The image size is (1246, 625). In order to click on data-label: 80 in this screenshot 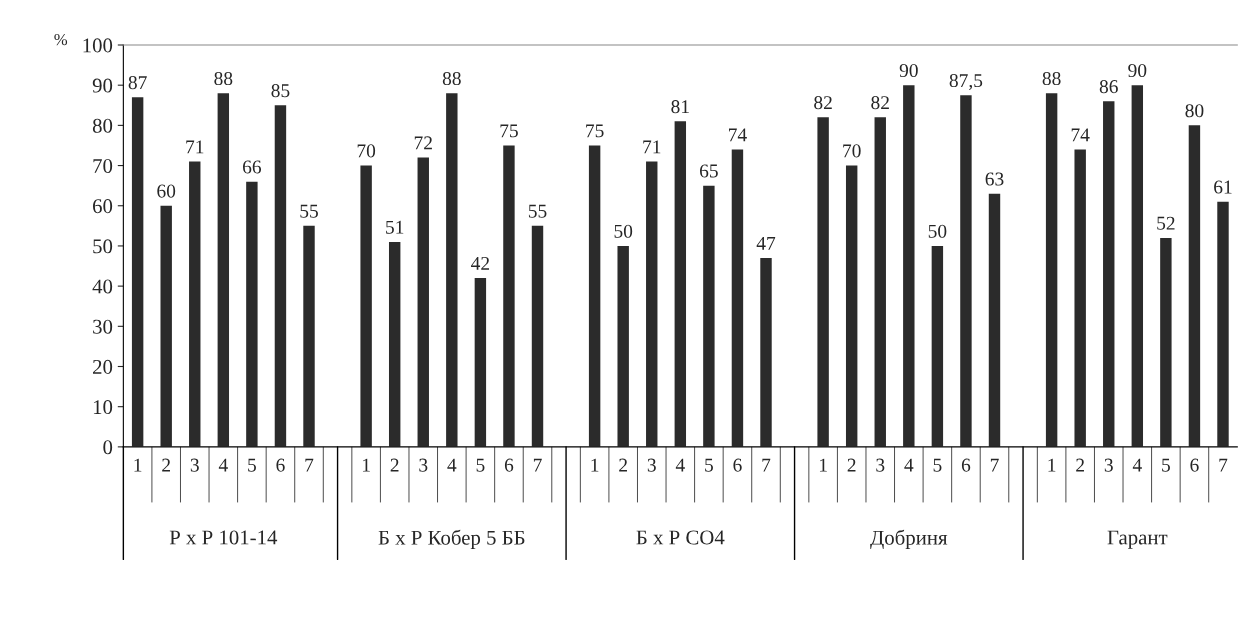, I will do `click(1194, 111)`.